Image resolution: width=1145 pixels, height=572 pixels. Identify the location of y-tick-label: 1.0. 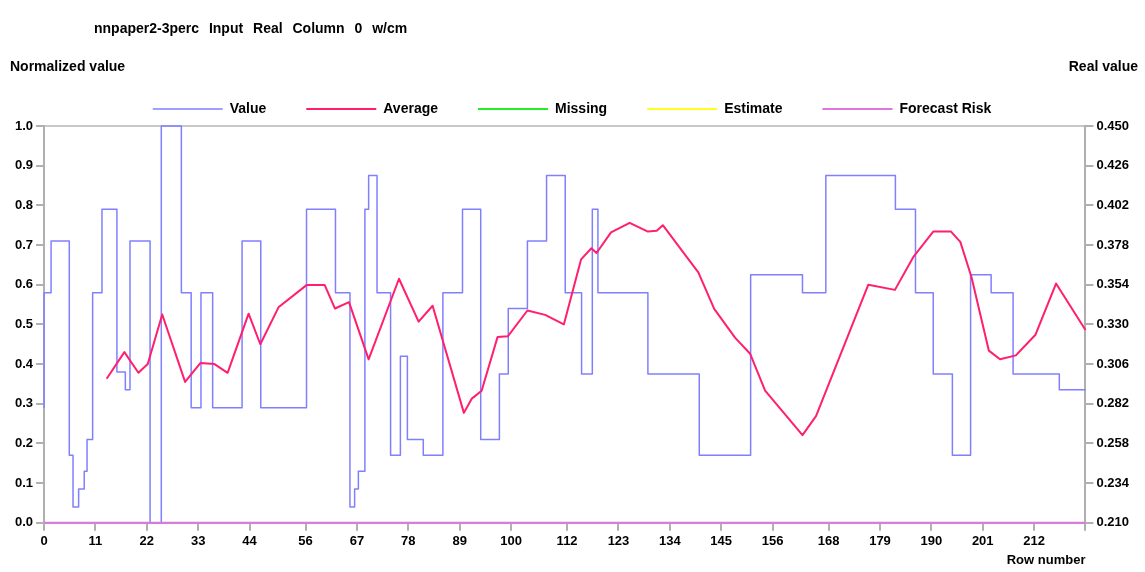
(24, 125).